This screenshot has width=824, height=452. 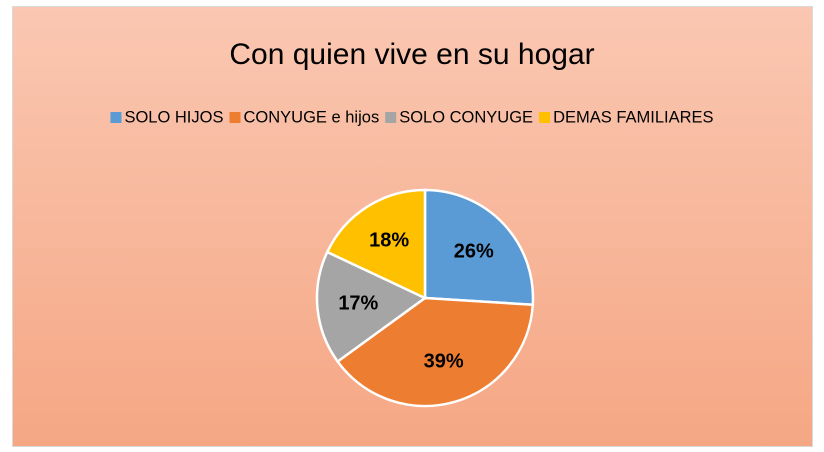 I want to click on legend-label: SOLO HIJOS, so click(x=173, y=117).